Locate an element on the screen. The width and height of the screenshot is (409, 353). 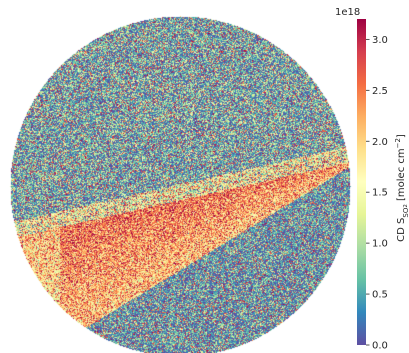
colorbar-tick-label: 3.0 is located at coordinates (380, 40).